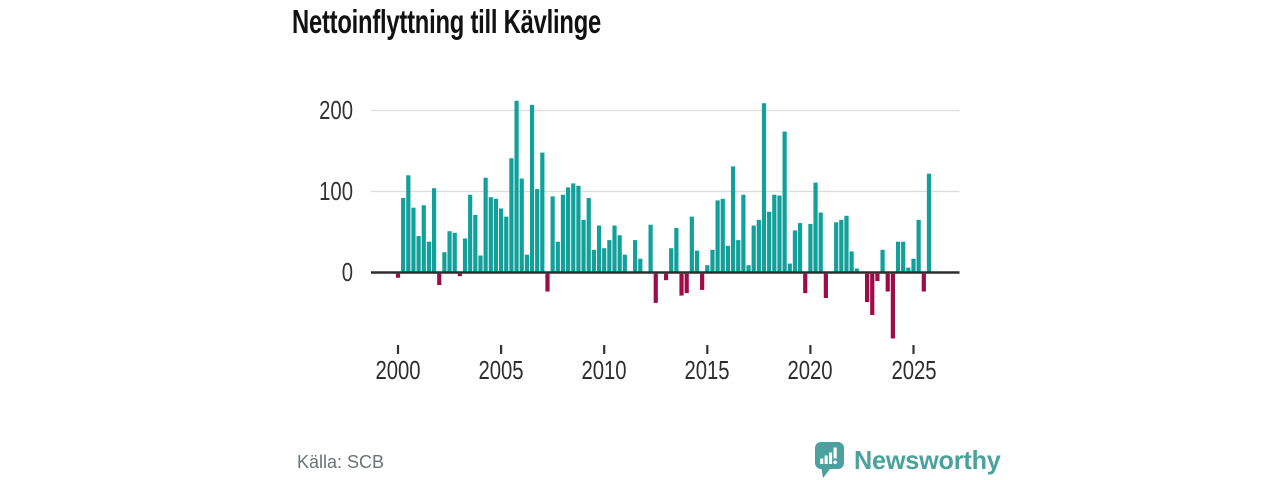 The image size is (1280, 480). I want to click on bar-2000-q3, so click(408, 224).